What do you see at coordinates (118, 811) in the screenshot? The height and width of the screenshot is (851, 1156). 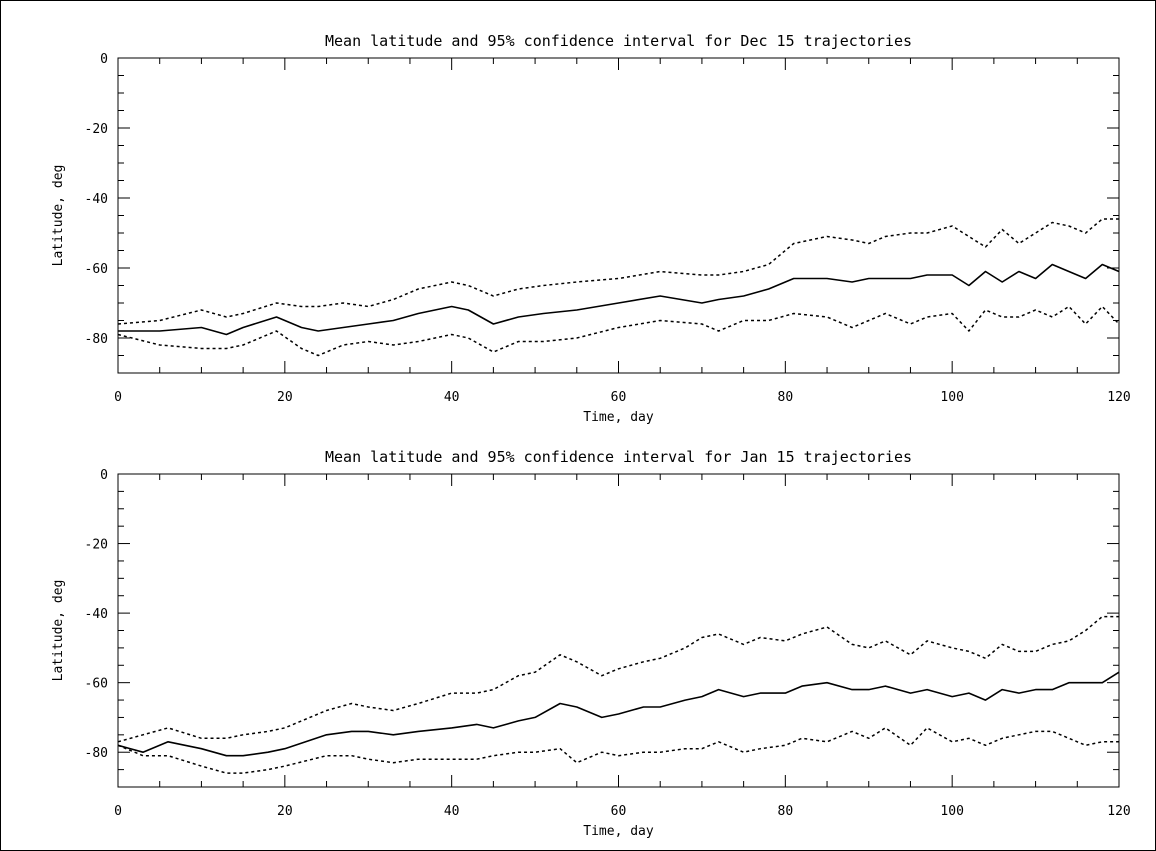 I see `chart2-x-tick-label: 0` at bounding box center [118, 811].